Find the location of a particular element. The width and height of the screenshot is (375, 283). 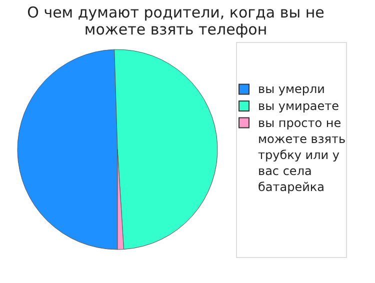

legend-label: вы просто не можете взять трубку или у вас села батарейка is located at coordinates (302, 155).